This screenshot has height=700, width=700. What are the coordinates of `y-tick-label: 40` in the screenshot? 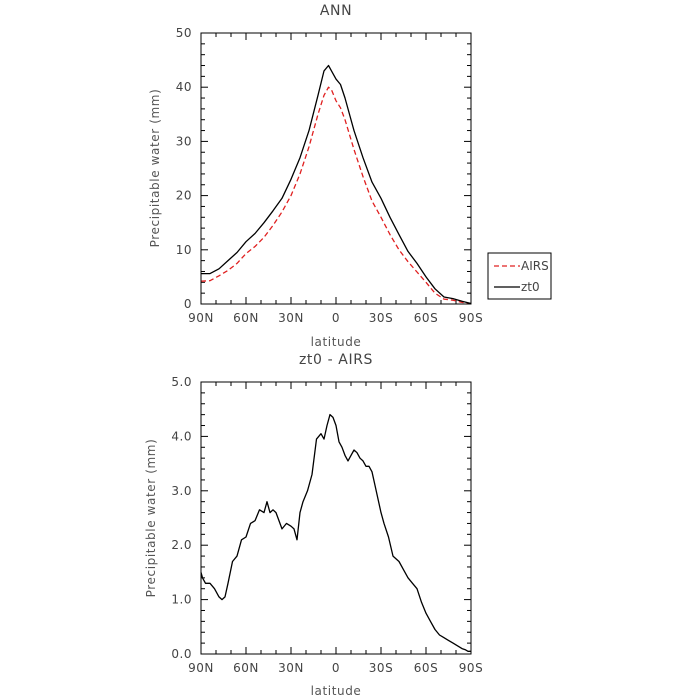 It's located at (184, 87).